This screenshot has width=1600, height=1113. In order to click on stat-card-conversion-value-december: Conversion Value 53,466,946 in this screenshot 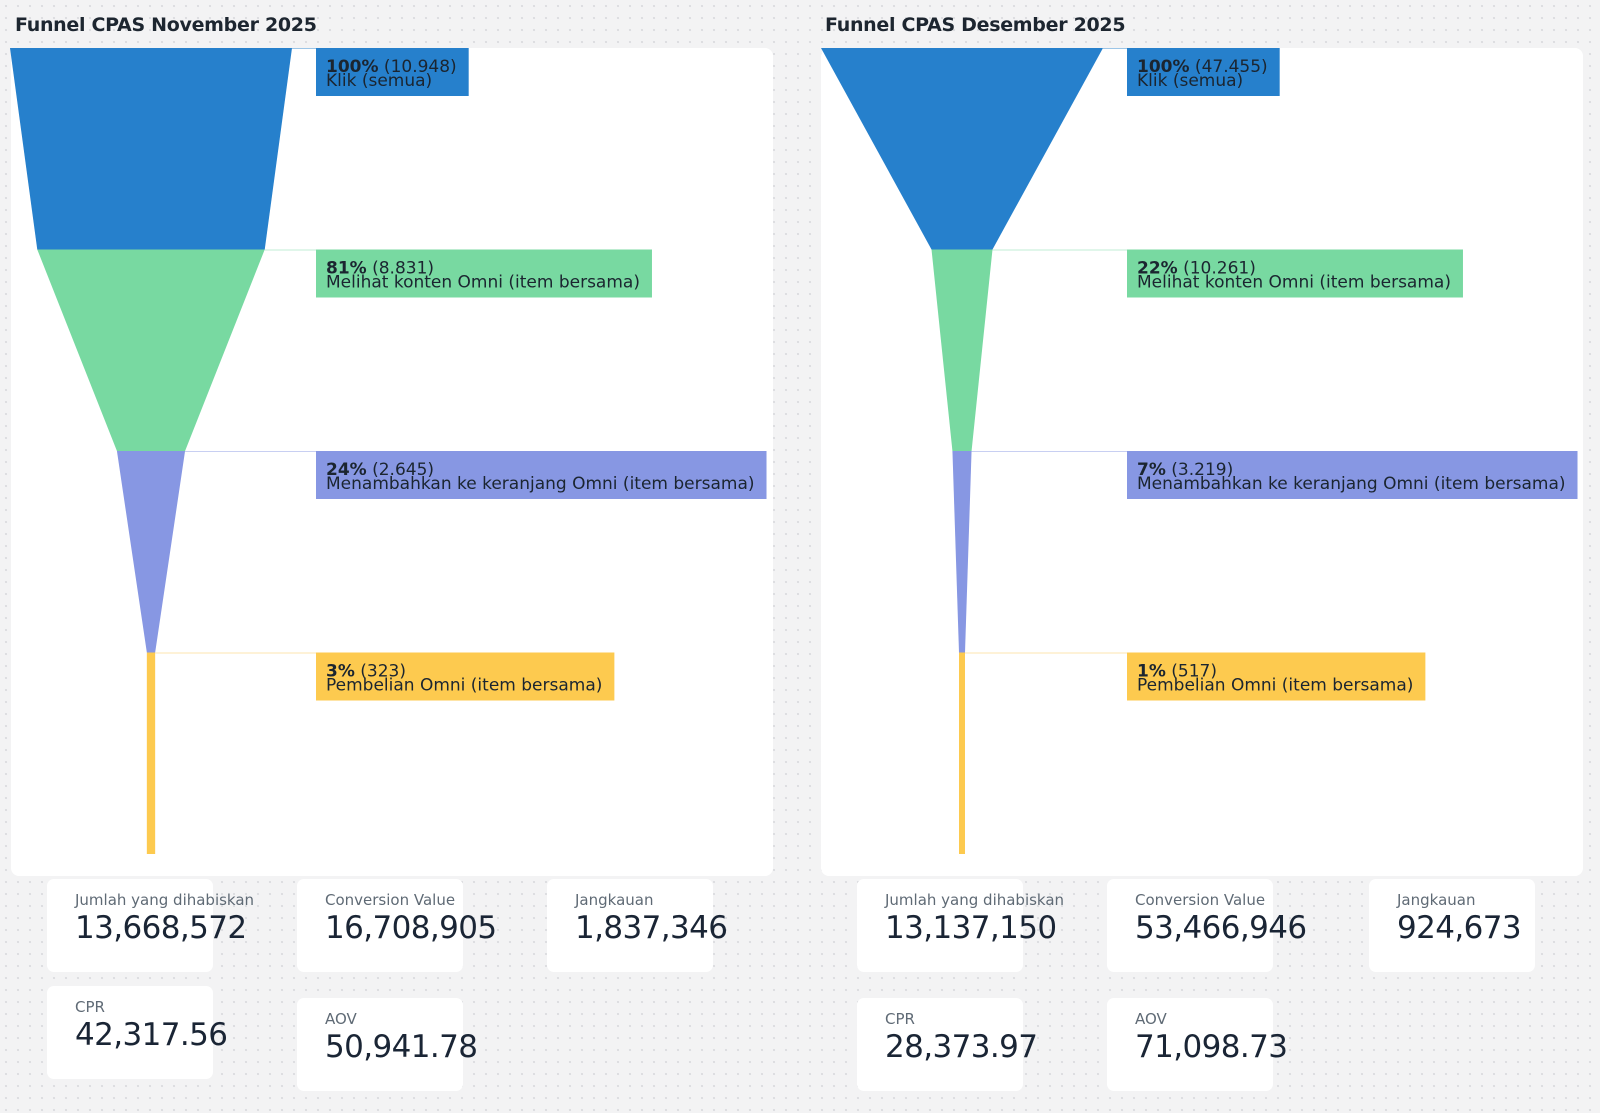, I will do `click(1207, 925)`.